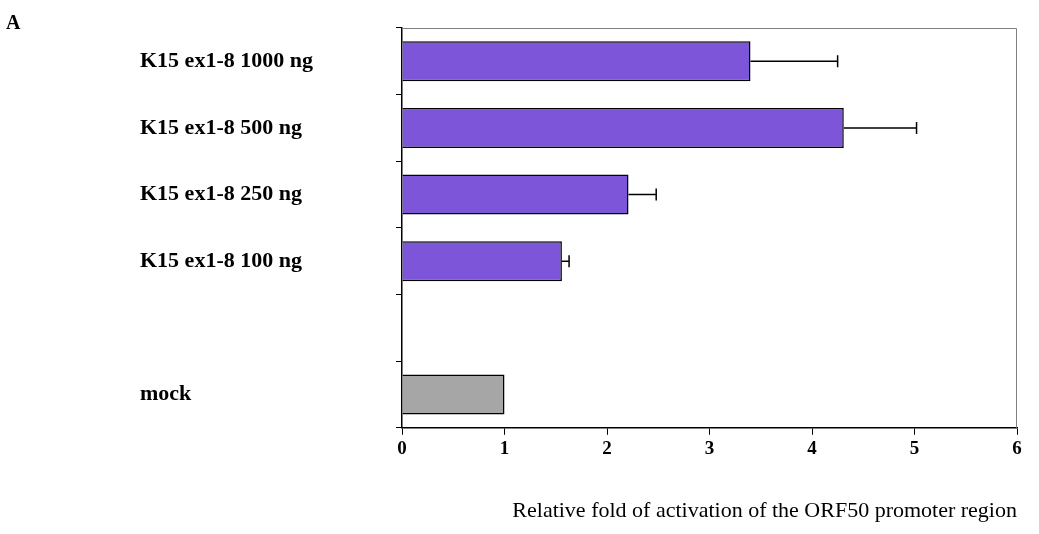 The height and width of the screenshot is (534, 1039). Describe the element at coordinates (1017, 448) in the screenshot. I see `x-tick-label: 6` at that location.